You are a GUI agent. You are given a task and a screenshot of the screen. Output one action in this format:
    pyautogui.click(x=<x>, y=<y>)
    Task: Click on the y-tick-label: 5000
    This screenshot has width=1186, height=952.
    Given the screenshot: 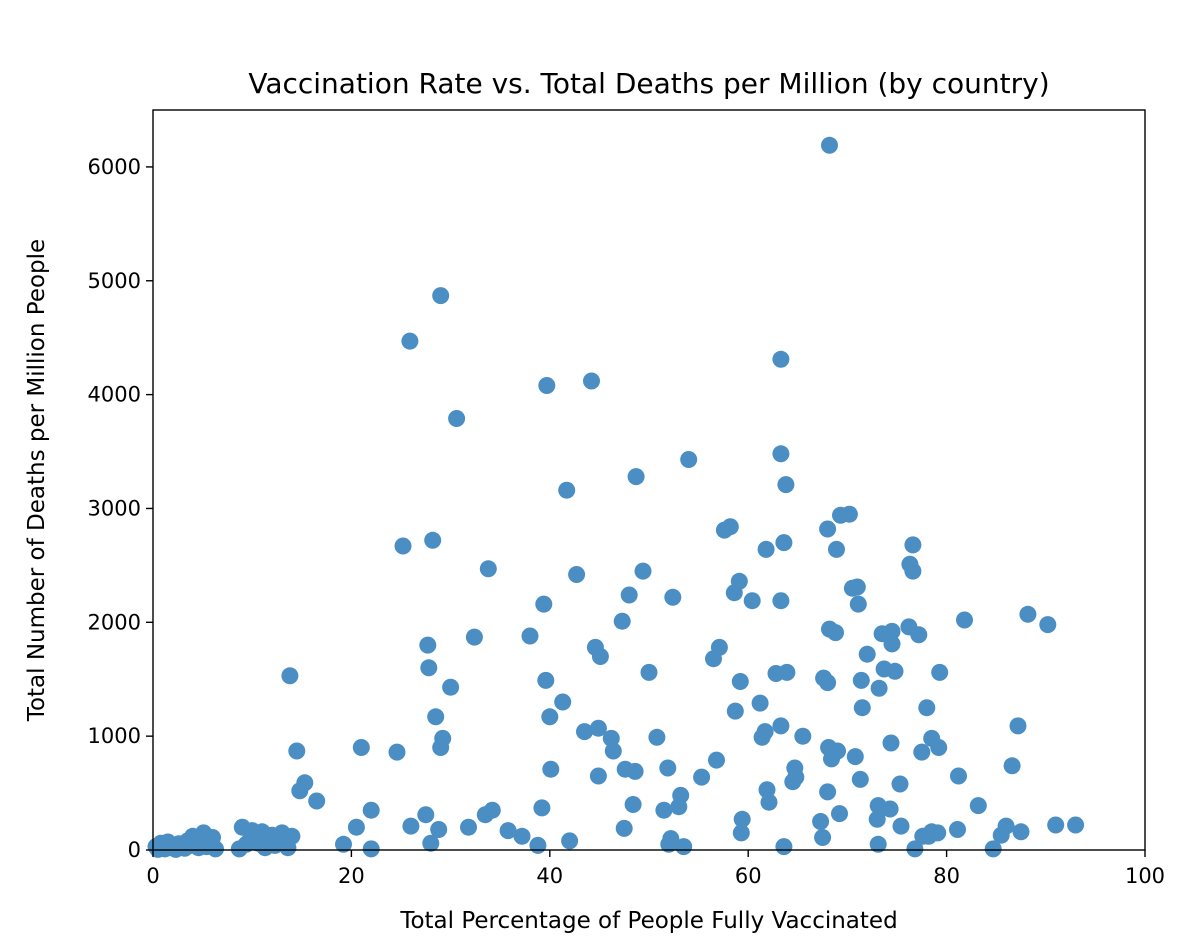 What is the action you would take?
    pyautogui.click(x=114, y=281)
    